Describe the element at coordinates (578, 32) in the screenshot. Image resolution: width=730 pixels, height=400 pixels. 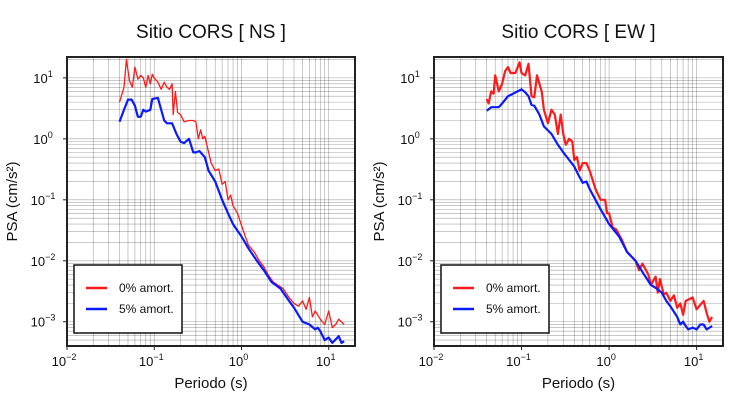
I see `chart-title: Sitio CORS [ EW ]` at that location.